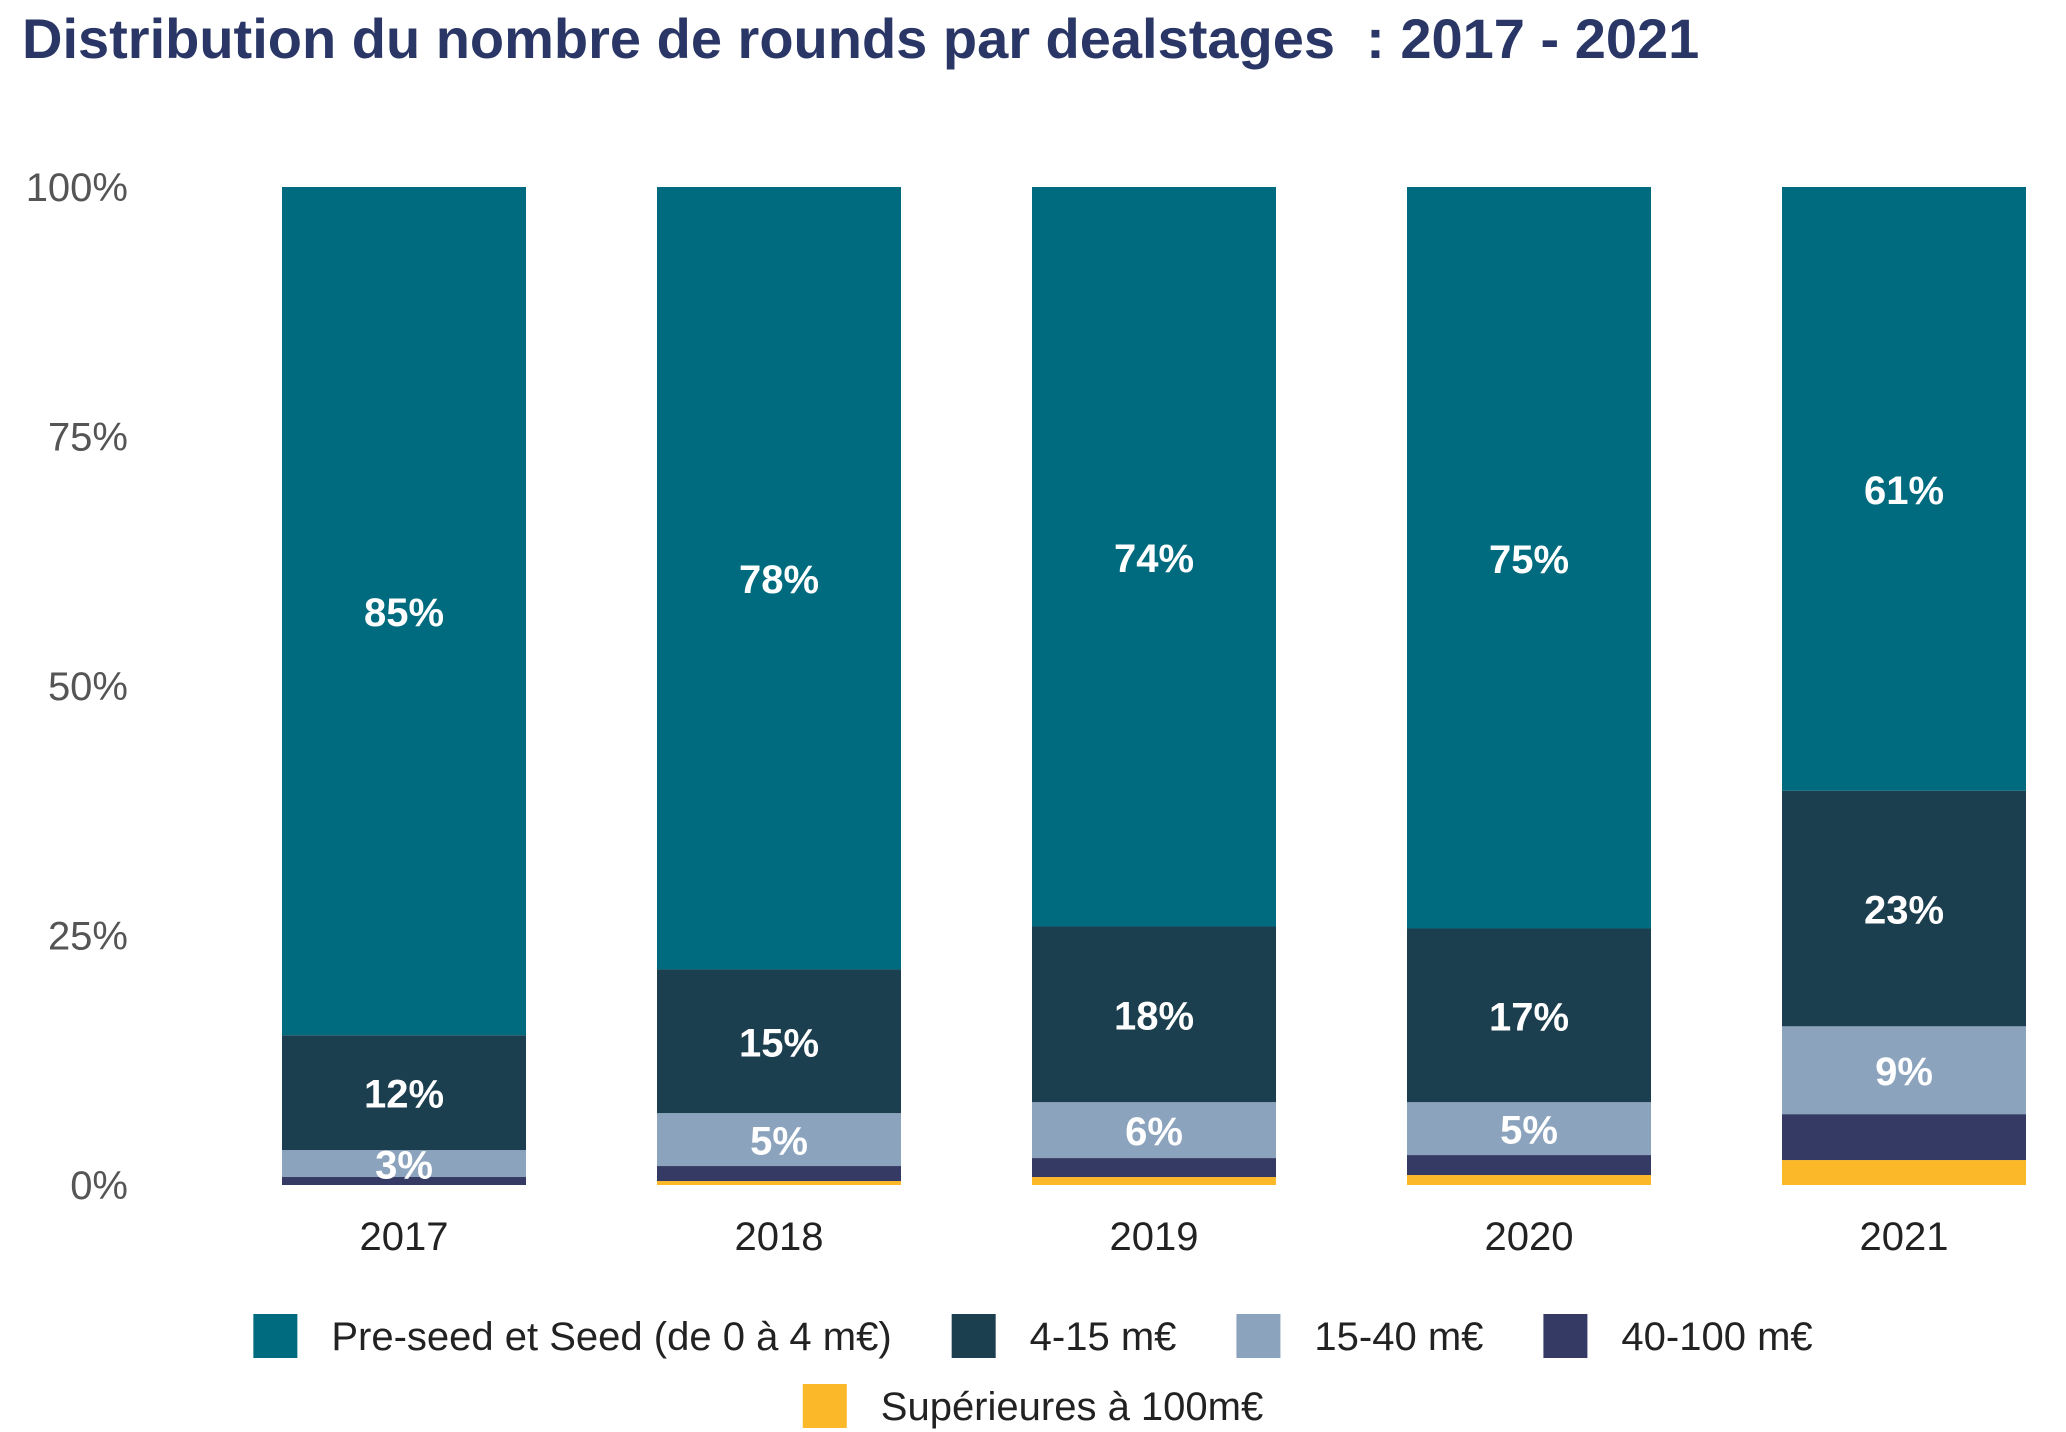 The image size is (2066, 1432). What do you see at coordinates (1398, 1337) in the screenshot?
I see `legend-label: 15-40 m€` at bounding box center [1398, 1337].